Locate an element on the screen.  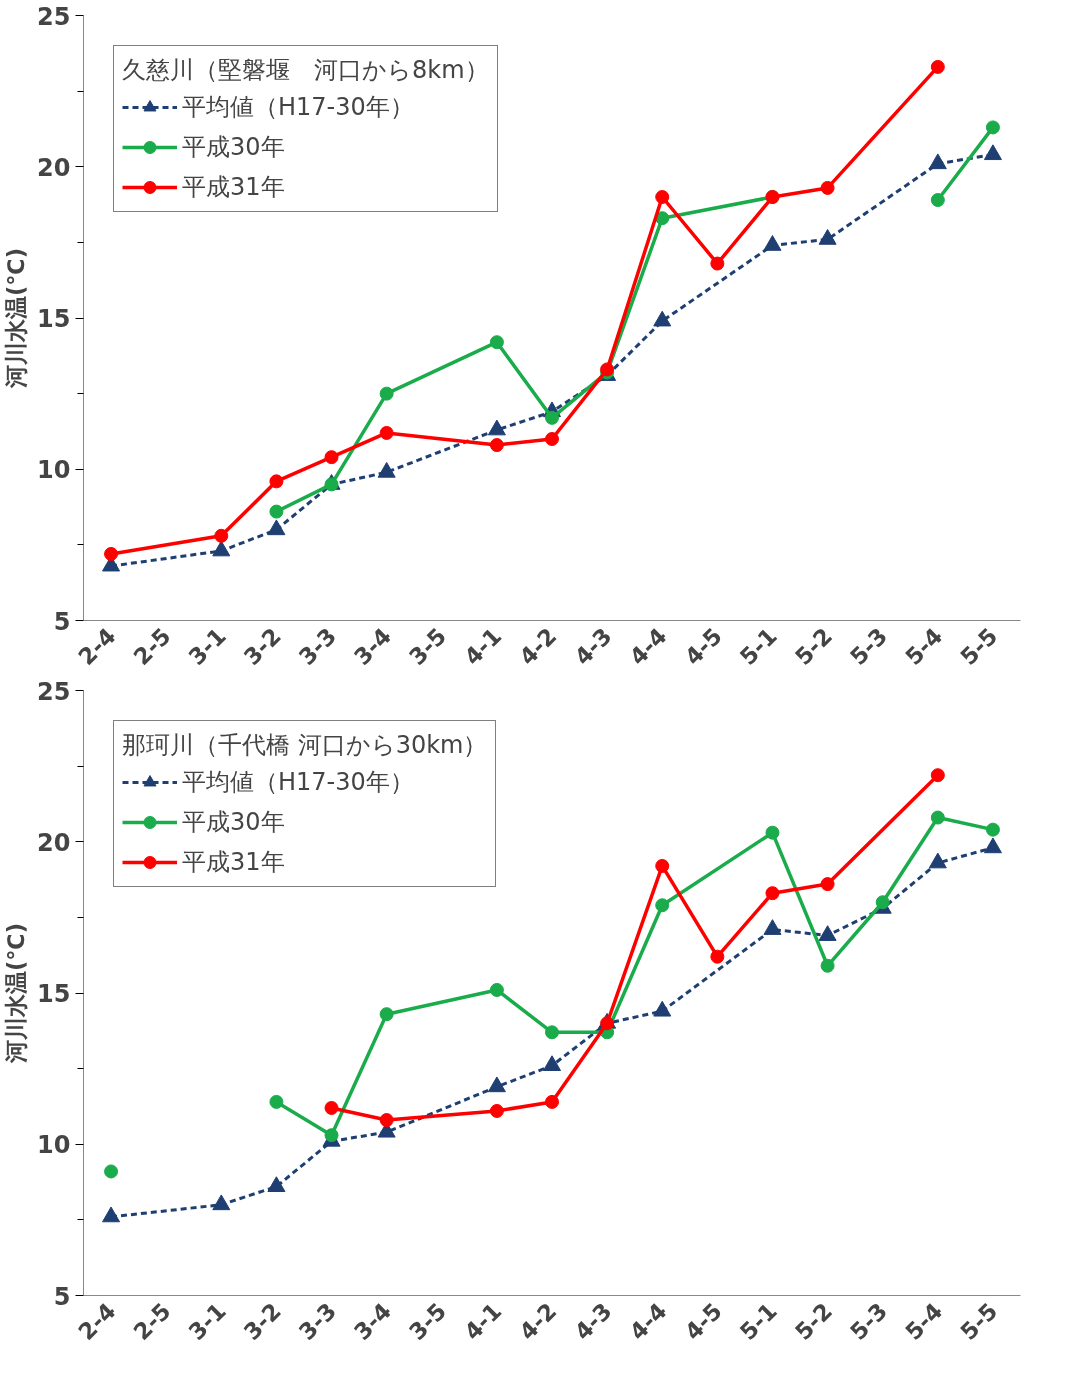
legend-title: 那珂川（千代橋 河口から30km） is located at coordinates (305, 745).